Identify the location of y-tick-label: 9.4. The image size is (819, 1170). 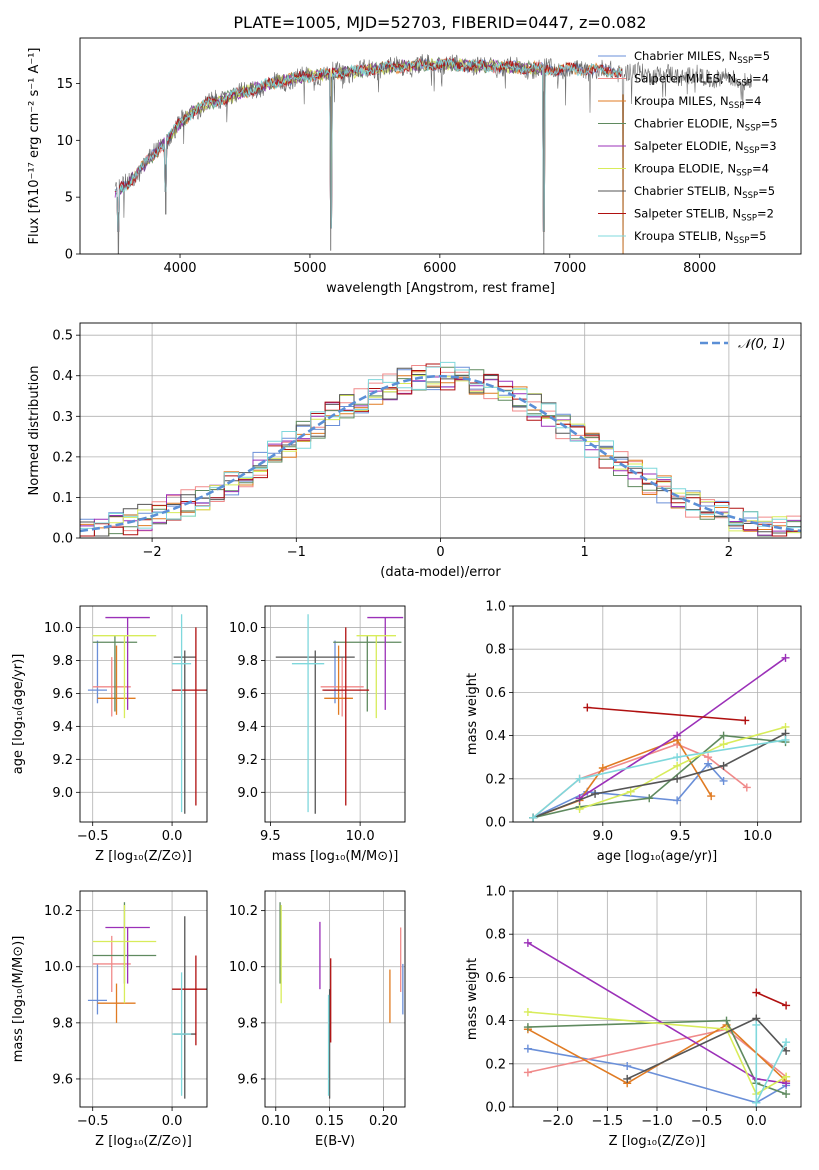
(62, 727).